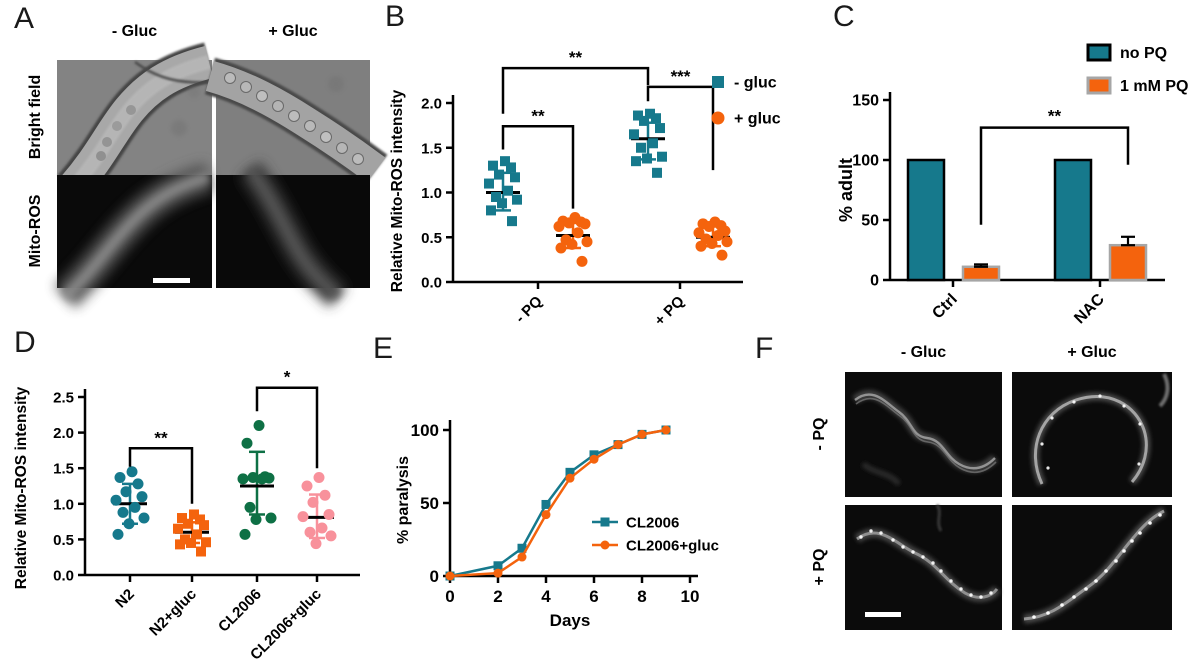 The image size is (1200, 670). I want to click on svg-text: % adult, so click(846, 190).